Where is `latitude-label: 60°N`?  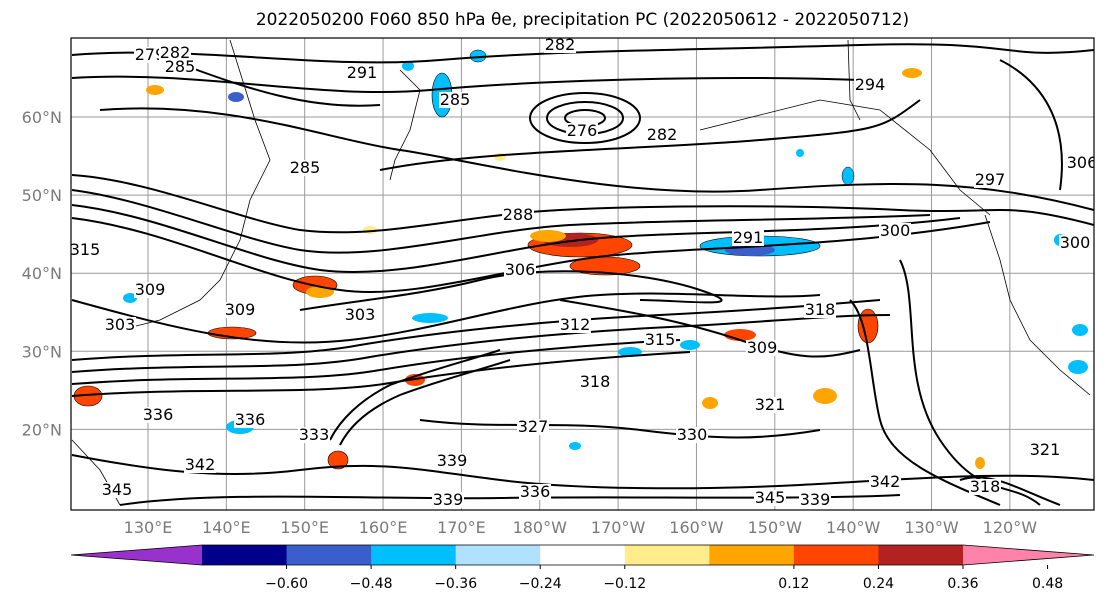 latitude-label: 60°N is located at coordinates (42, 117).